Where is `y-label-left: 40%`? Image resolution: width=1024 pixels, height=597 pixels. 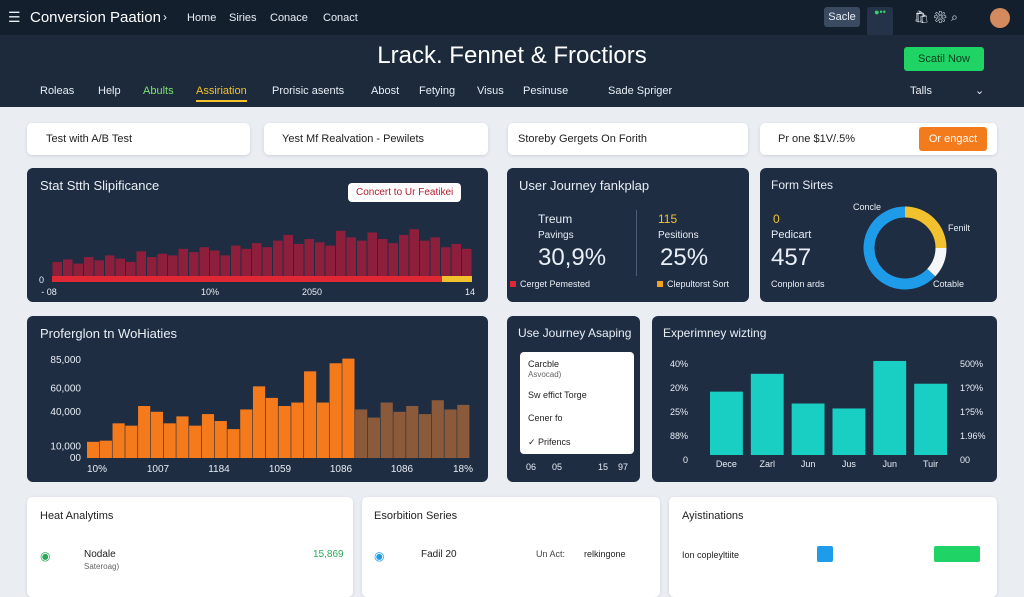 y-label-left: 40% is located at coordinates (679, 364).